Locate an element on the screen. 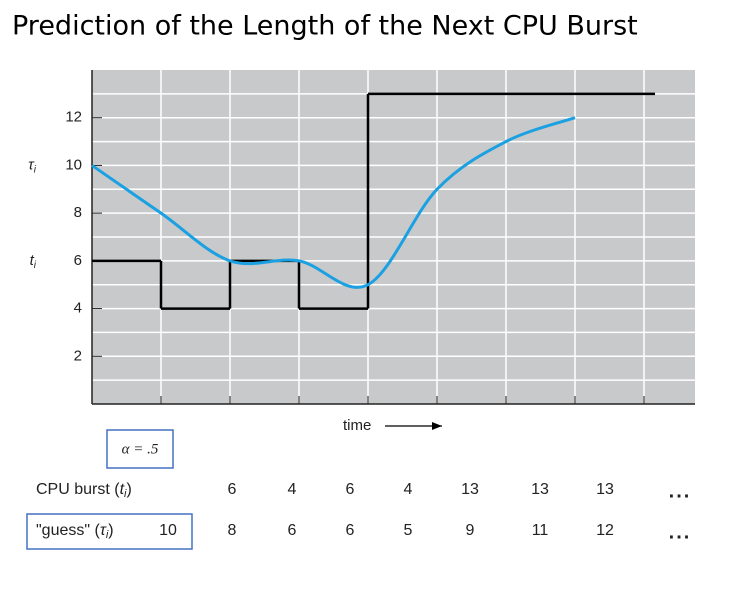 This screenshot has height=602, width=750. symbol: t is located at coordinates (32, 260).